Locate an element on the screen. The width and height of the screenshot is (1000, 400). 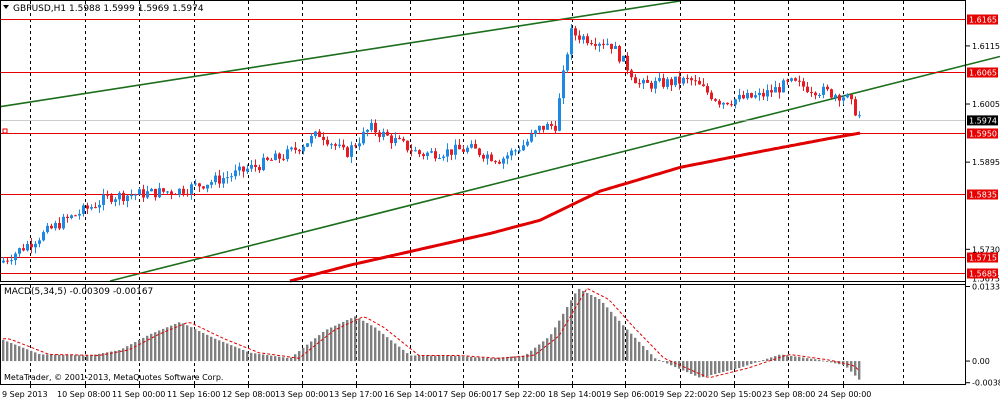
macd-header: MACD(5,34,5) -0.00309 -0.00167 is located at coordinates (78, 292).